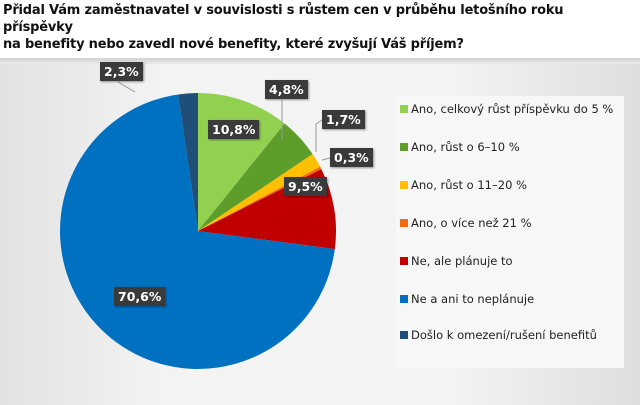  What do you see at coordinates (234, 129) in the screenshot?
I see `data-label: 10,8%` at bounding box center [234, 129].